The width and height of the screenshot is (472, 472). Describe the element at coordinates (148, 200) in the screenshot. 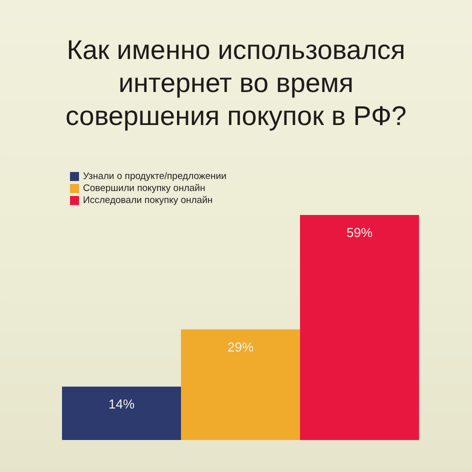

I see `legend-label: Исследовали покупку онлайн` at that location.